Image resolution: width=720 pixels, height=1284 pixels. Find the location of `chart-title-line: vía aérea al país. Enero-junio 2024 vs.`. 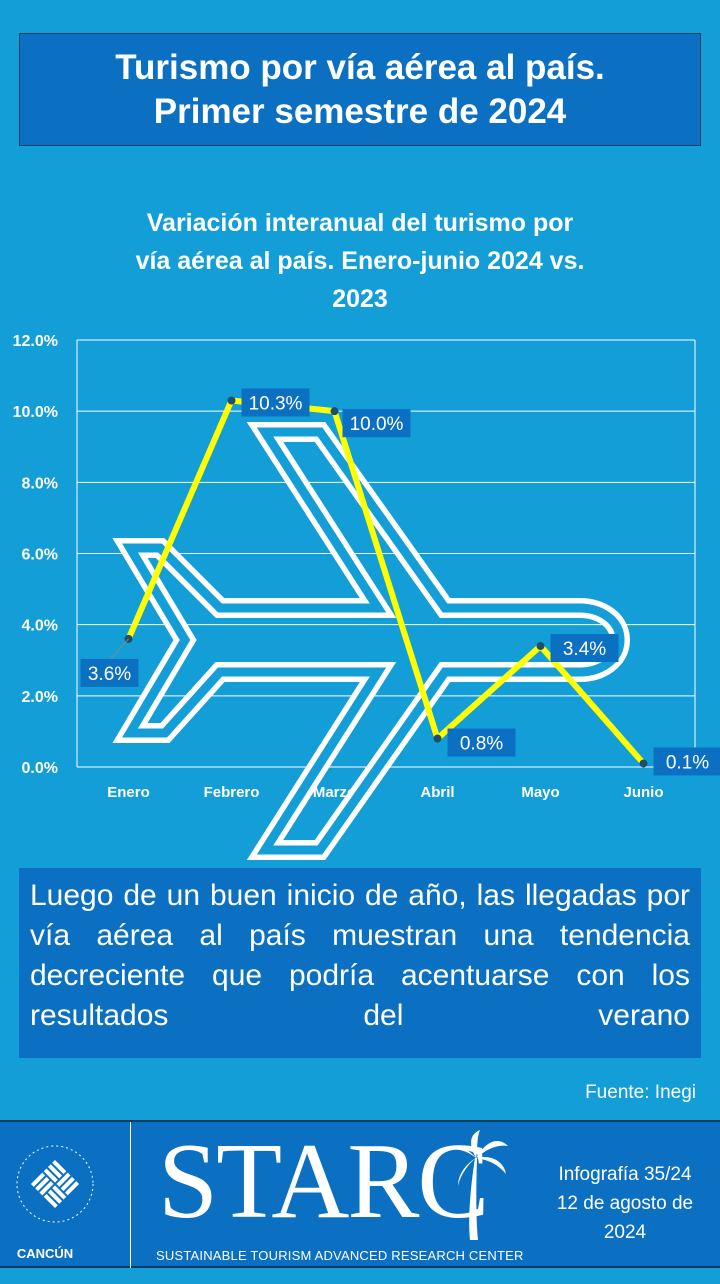

chart-title-line: vía aérea al país. Enero-junio 2024 vs. is located at coordinates (360, 261).